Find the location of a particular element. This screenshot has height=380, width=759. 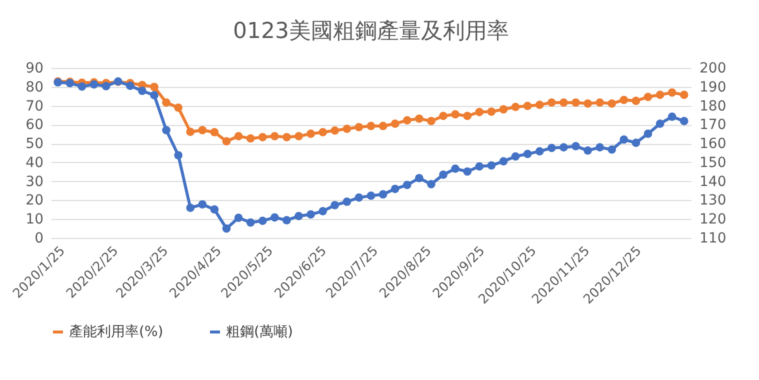

y-tick-label: 80 is located at coordinates (35, 87).